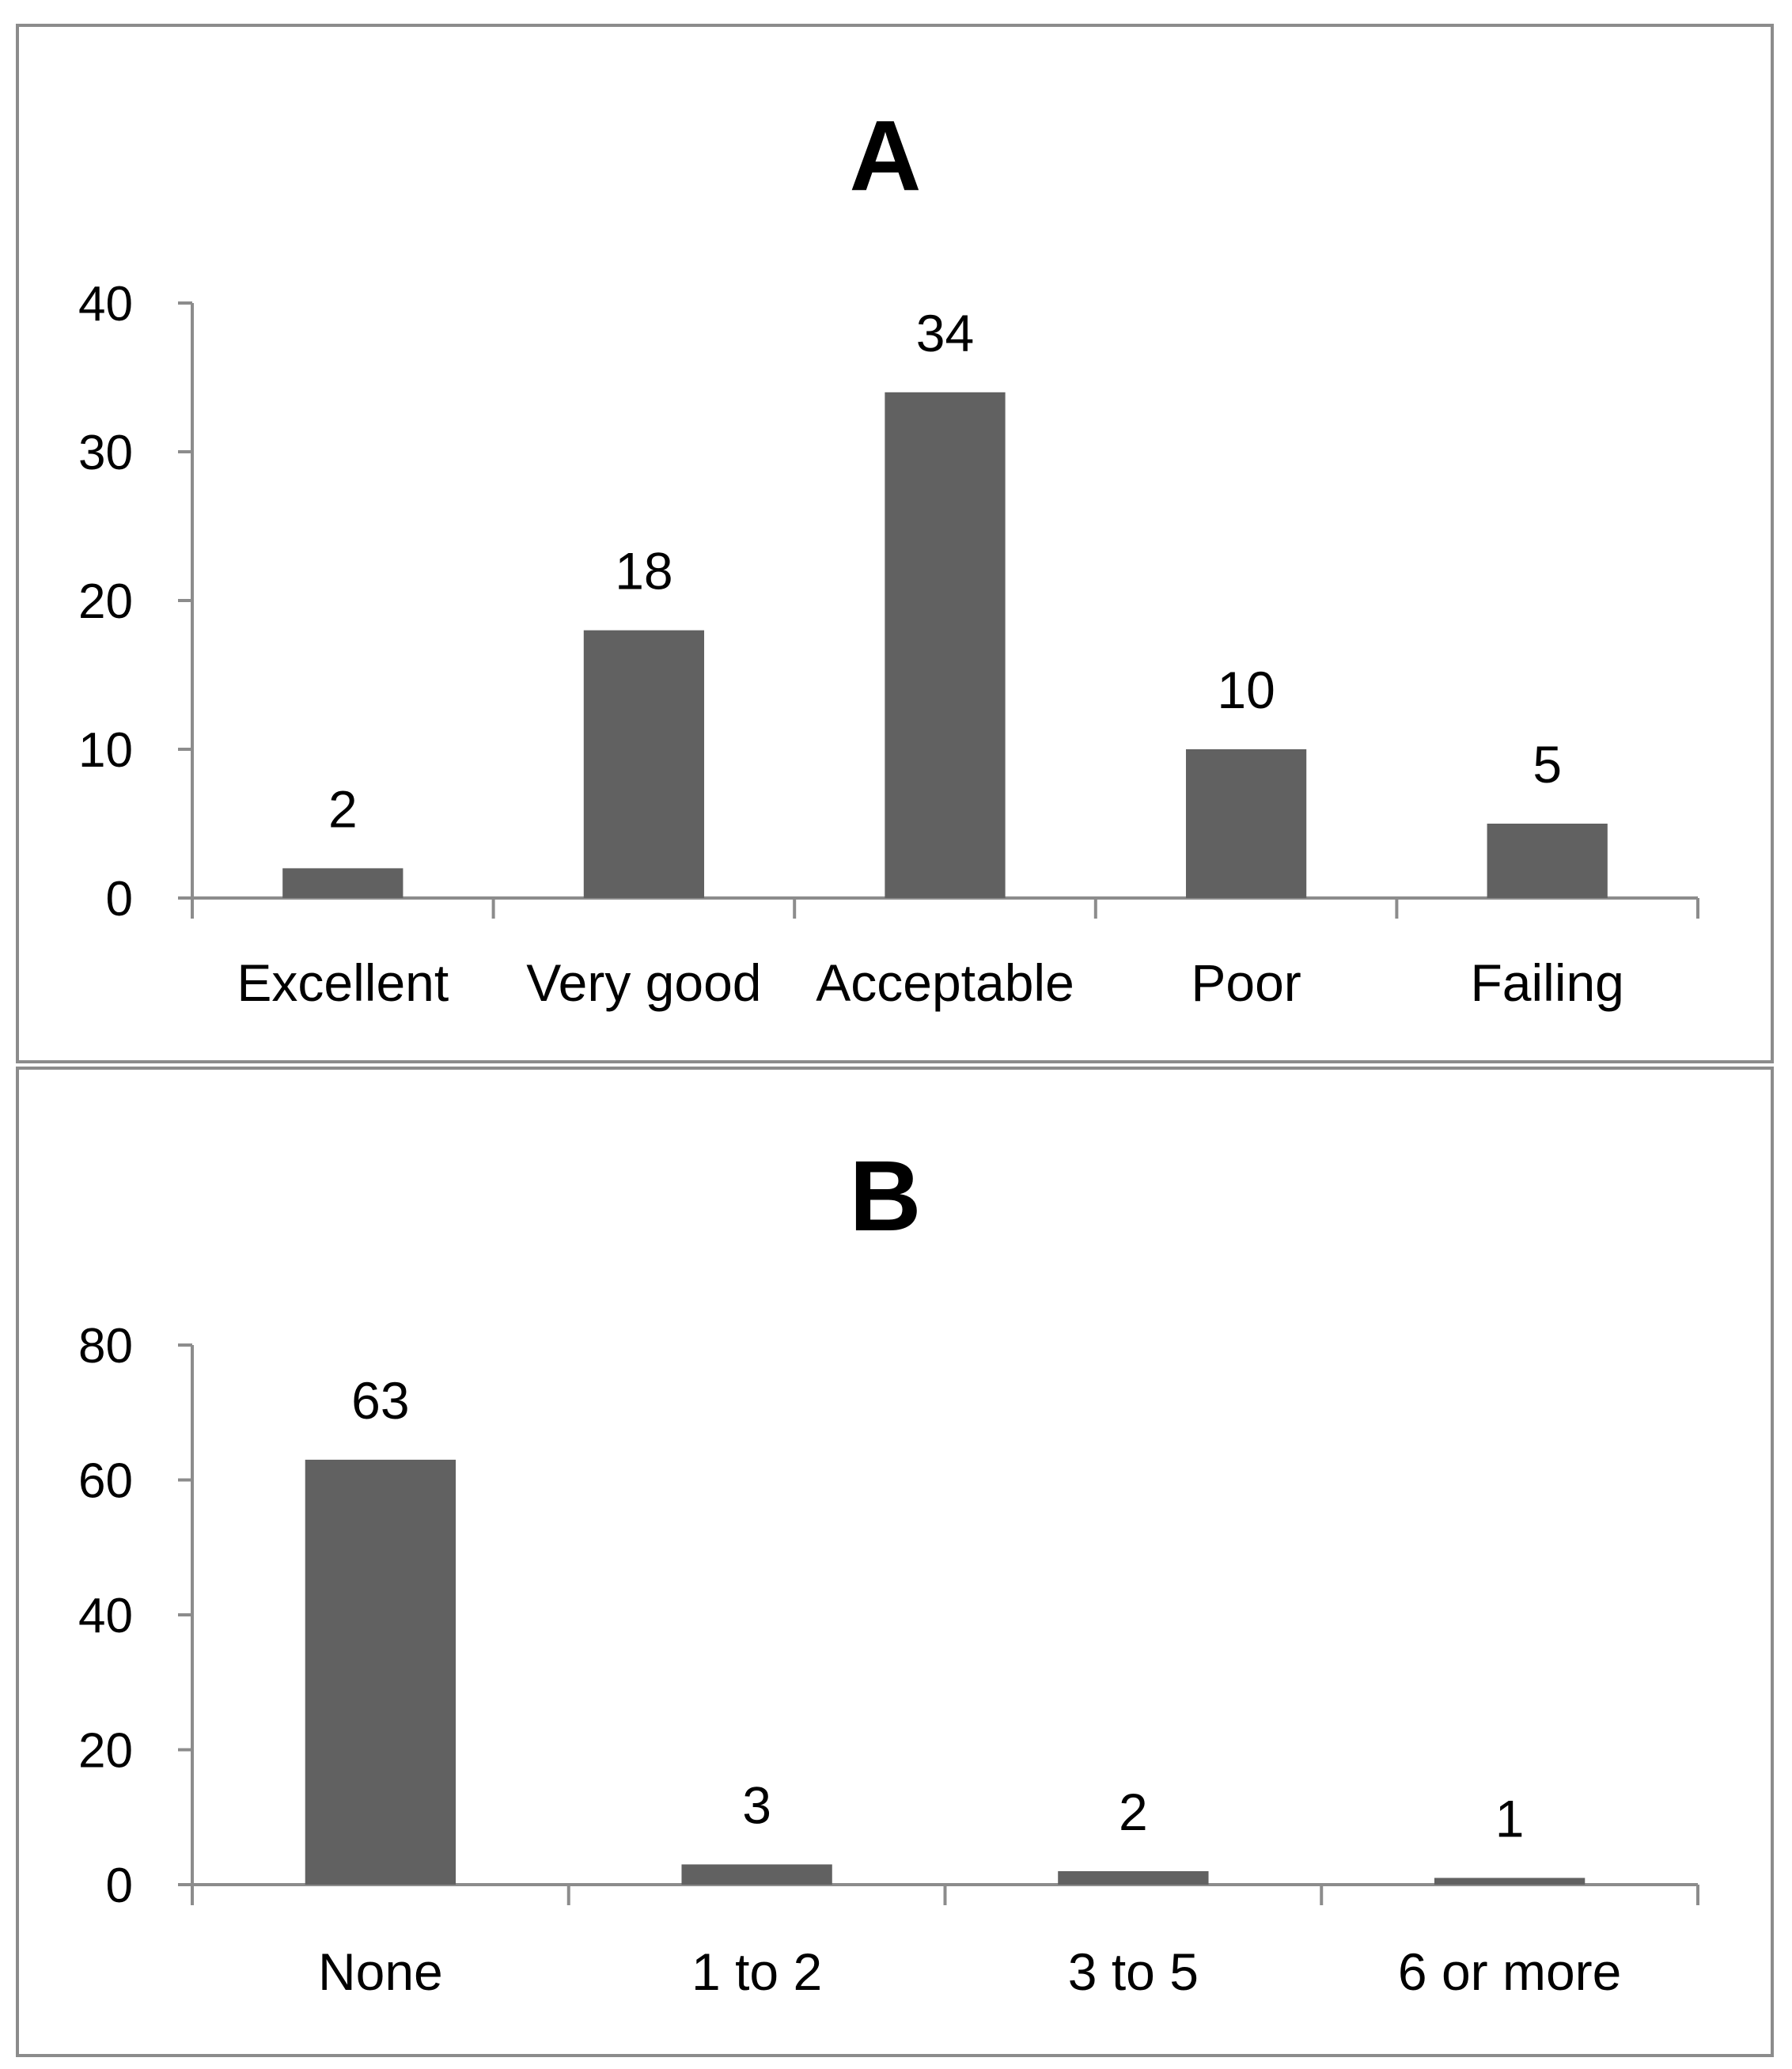 The height and width of the screenshot is (2069, 1792). I want to click on x-tick-label: Failing, so click(1546, 982).